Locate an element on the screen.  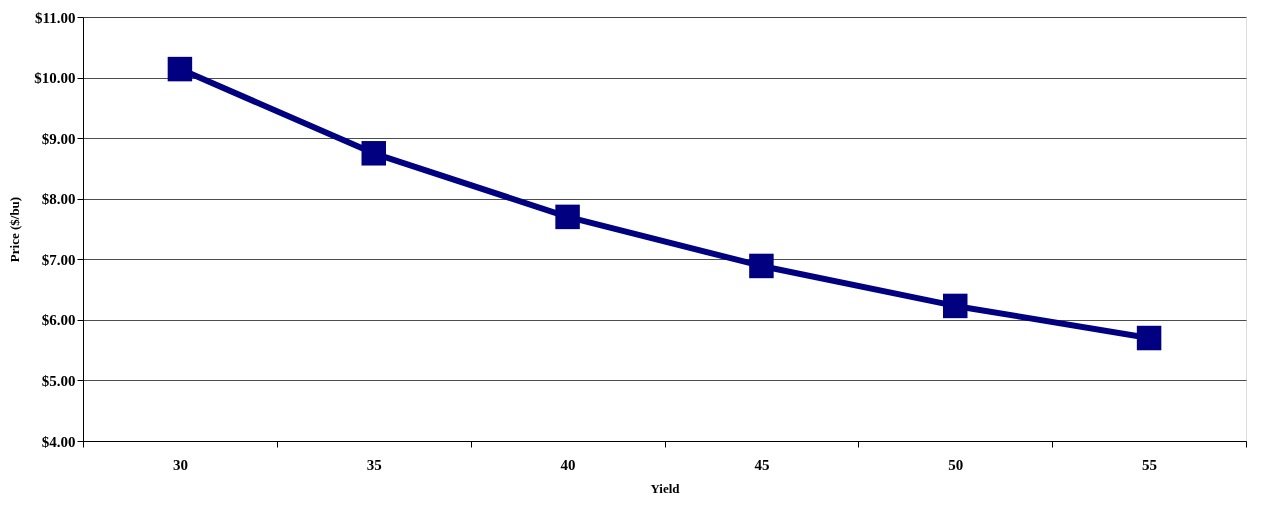
x-axis-title: Yield is located at coordinates (665, 488).